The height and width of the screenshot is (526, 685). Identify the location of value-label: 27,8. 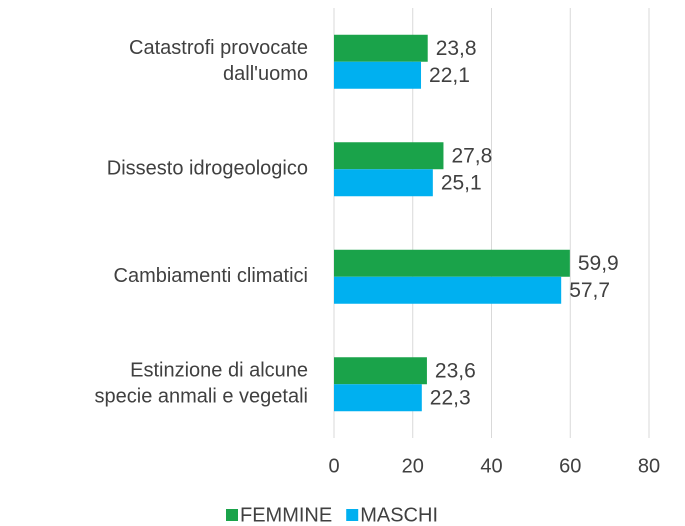
(471, 155).